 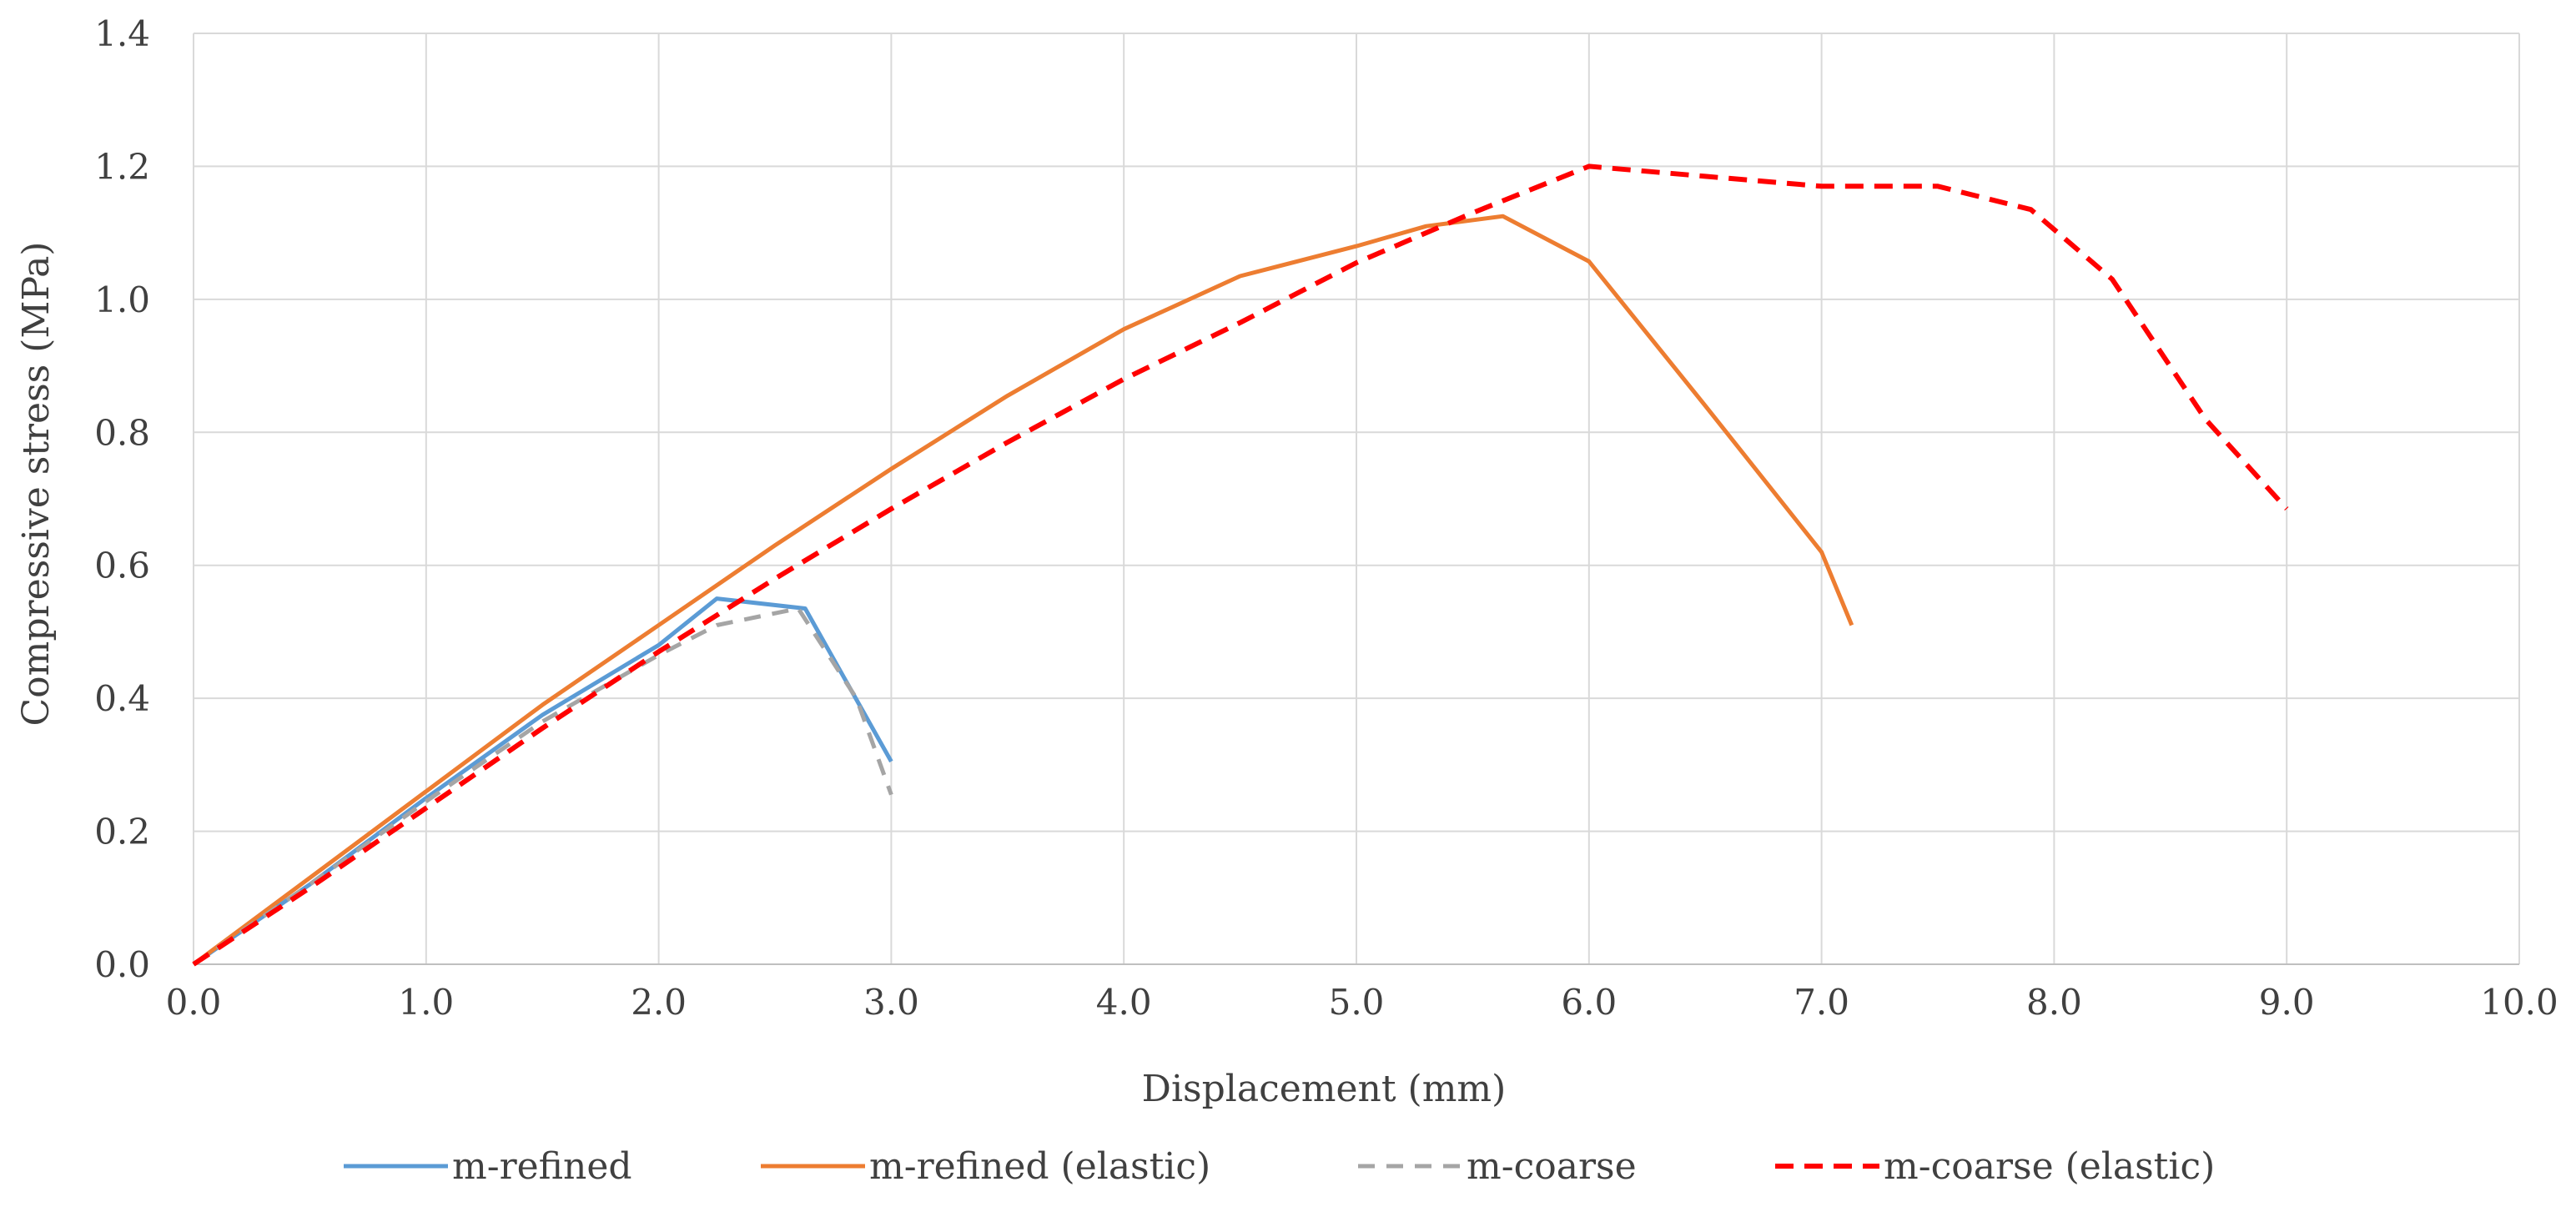 What do you see at coordinates (2054, 1003) in the screenshot?
I see `x-tick-label: 8.0` at bounding box center [2054, 1003].